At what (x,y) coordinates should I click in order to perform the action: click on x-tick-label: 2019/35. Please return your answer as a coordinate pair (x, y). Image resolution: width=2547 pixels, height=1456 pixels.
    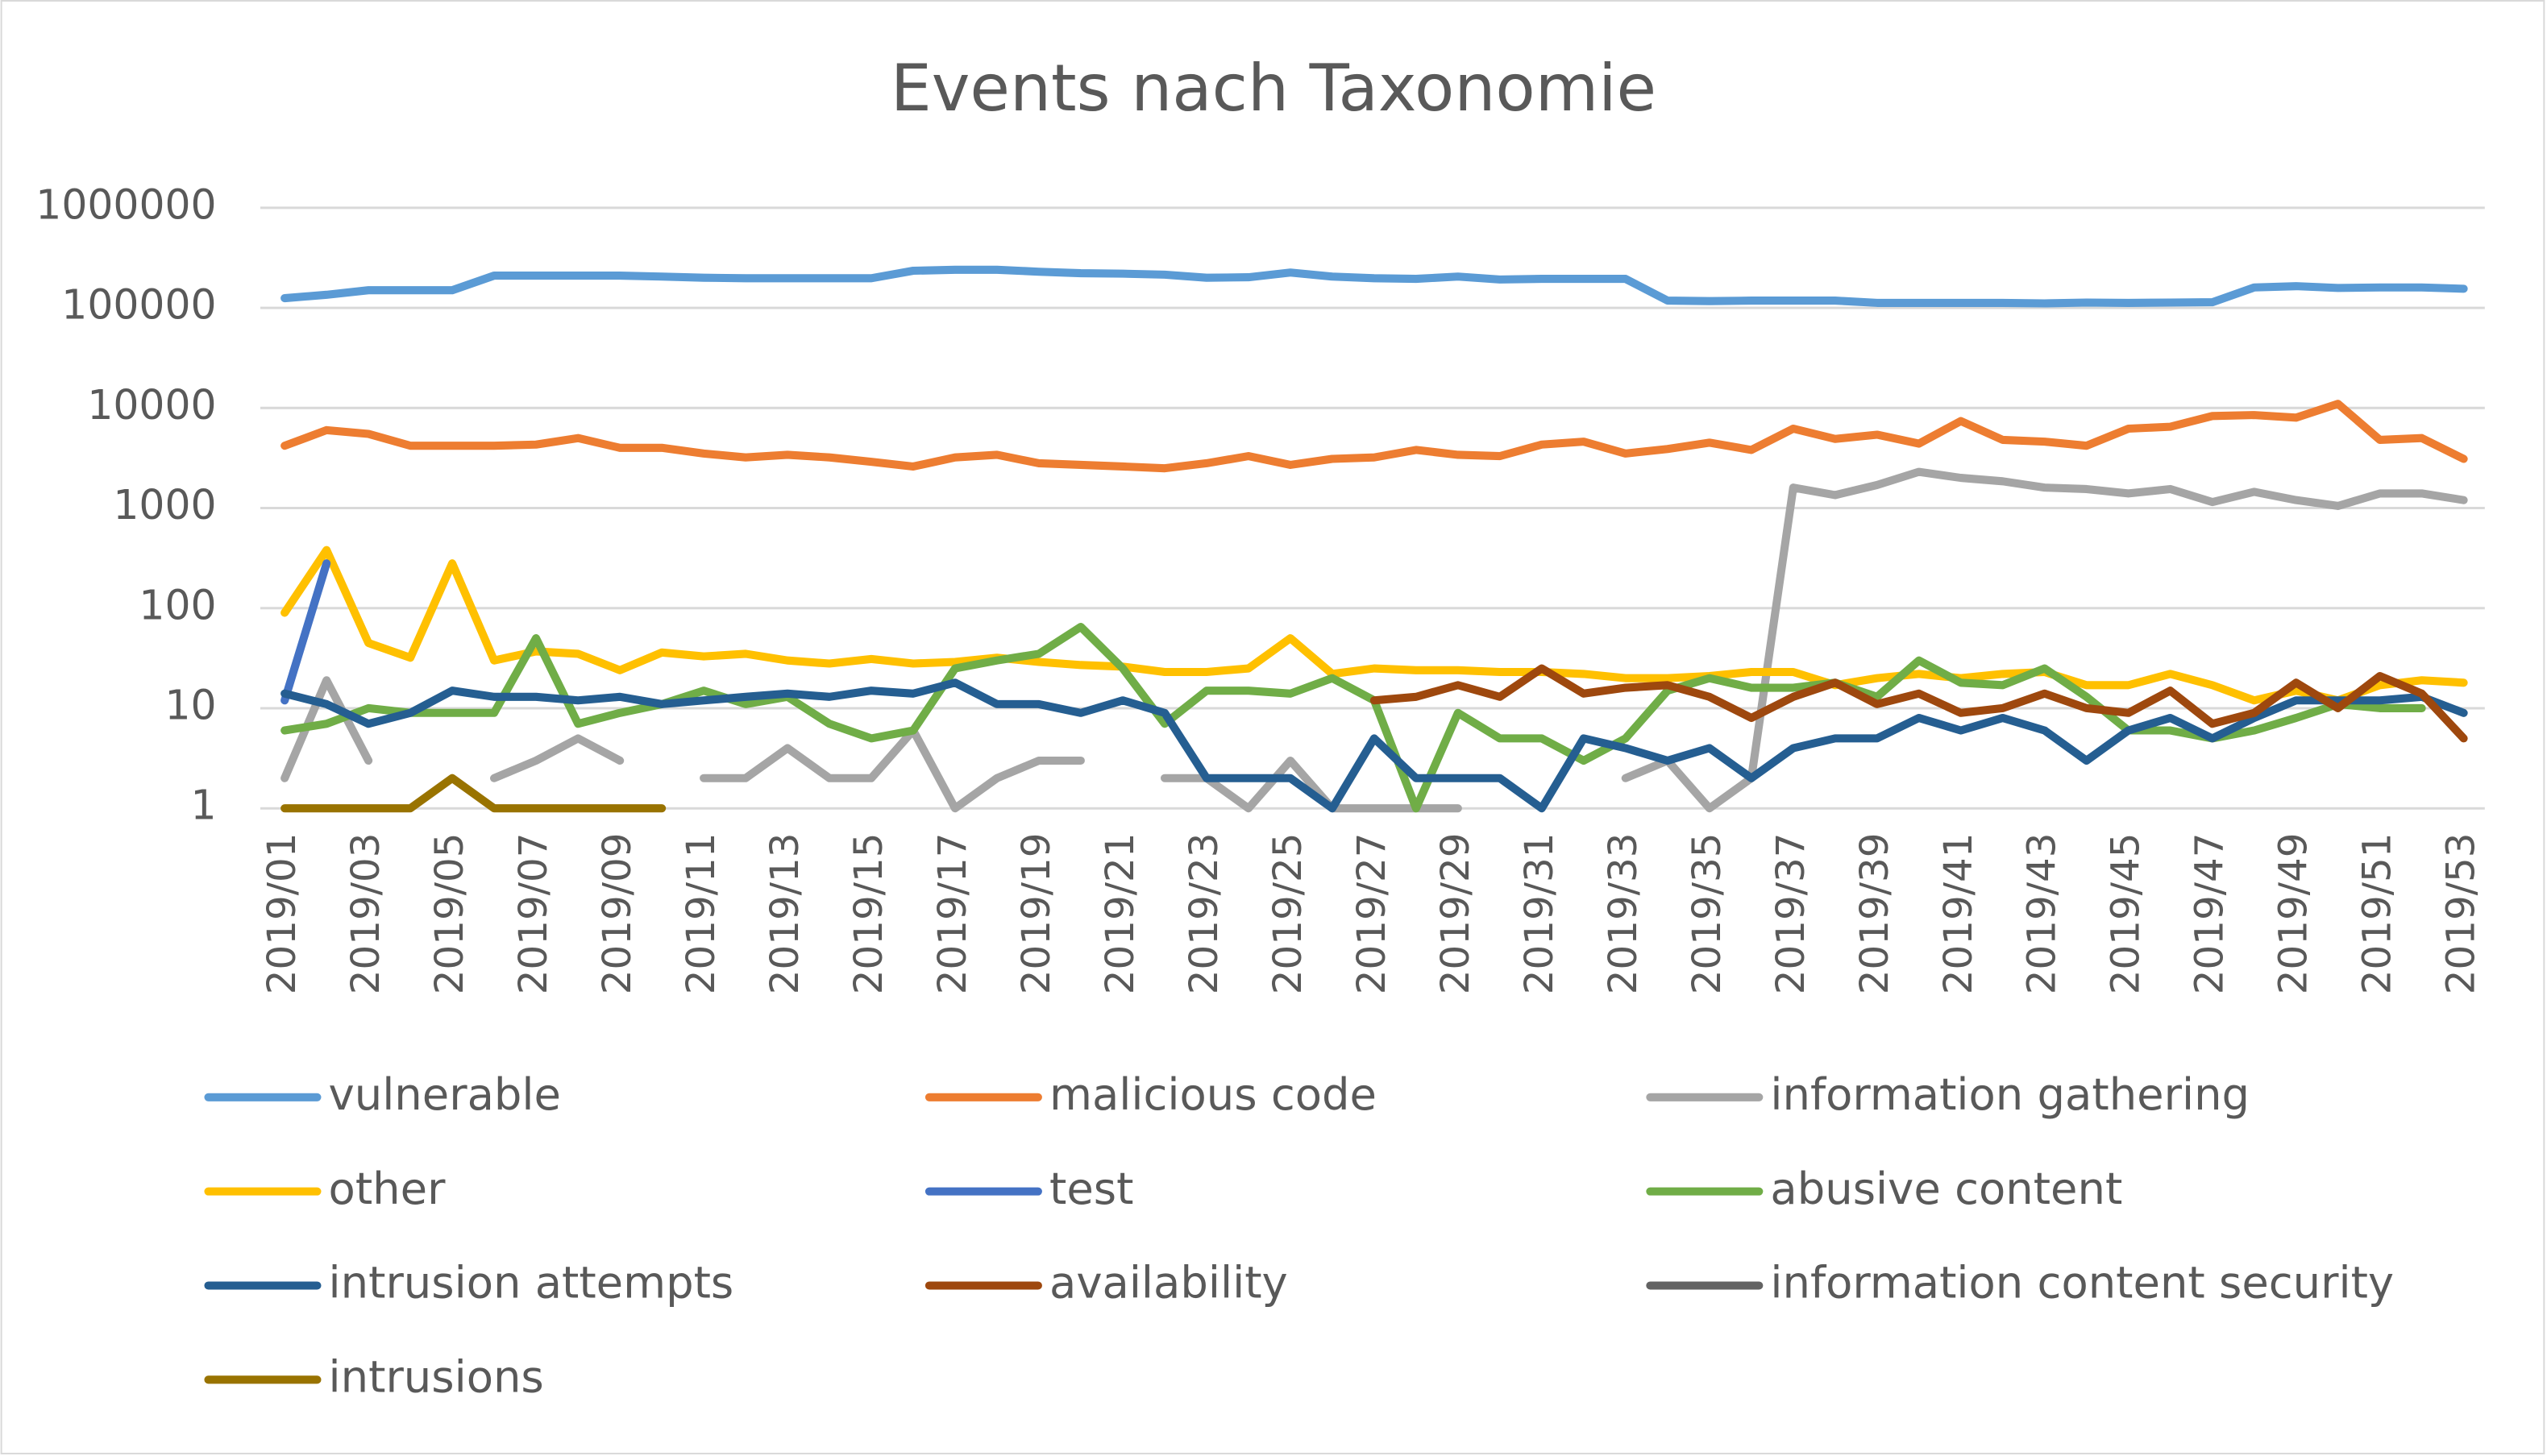
    Looking at the image, I should click on (1707, 913).